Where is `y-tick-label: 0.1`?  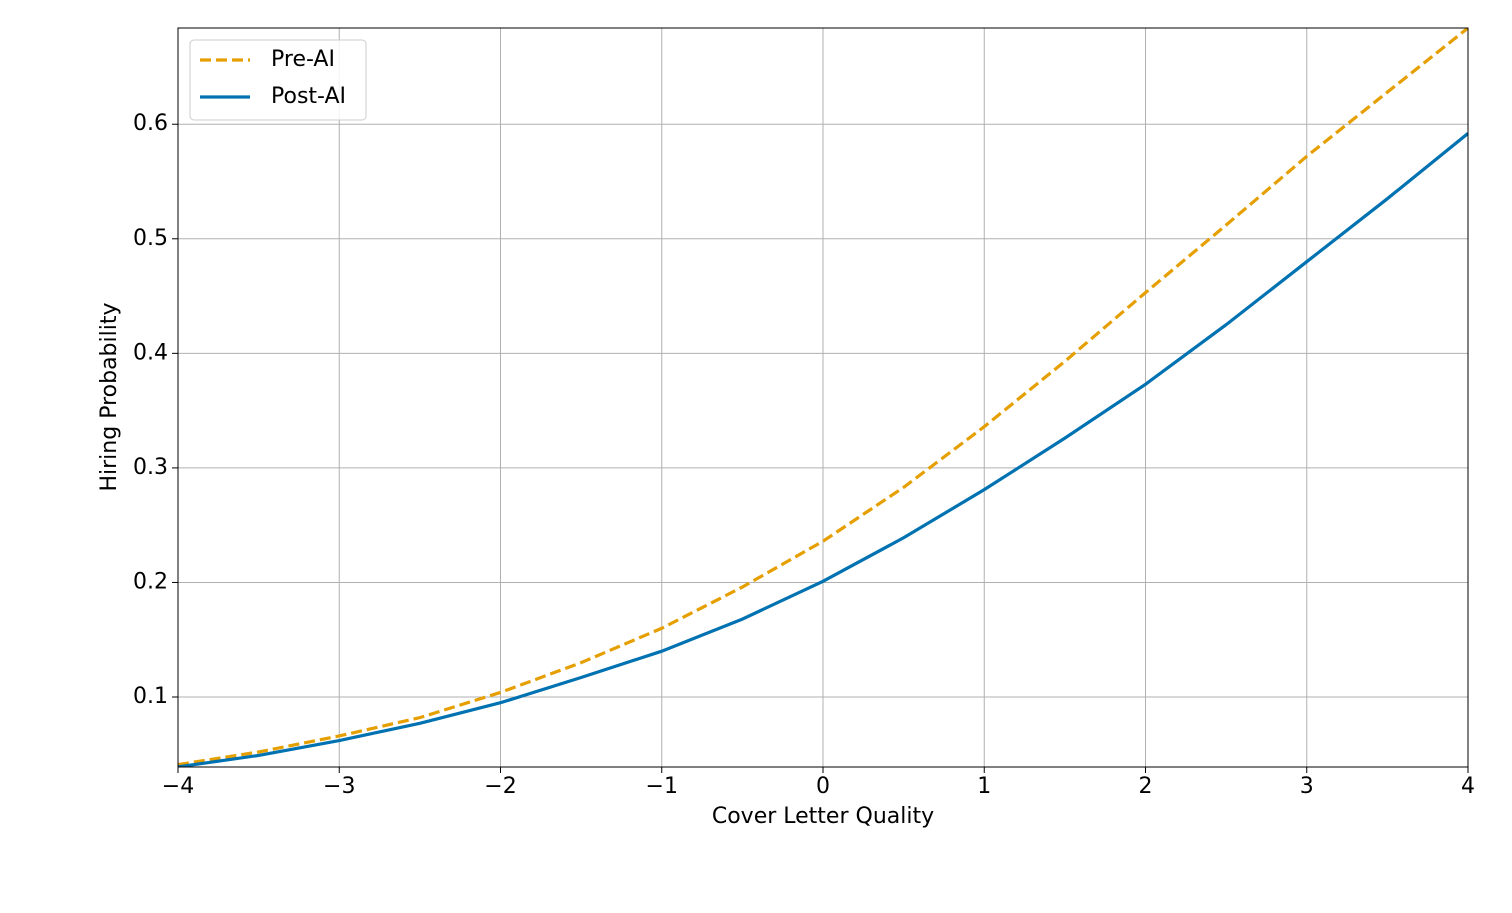
y-tick-label: 0.1 is located at coordinates (150, 696).